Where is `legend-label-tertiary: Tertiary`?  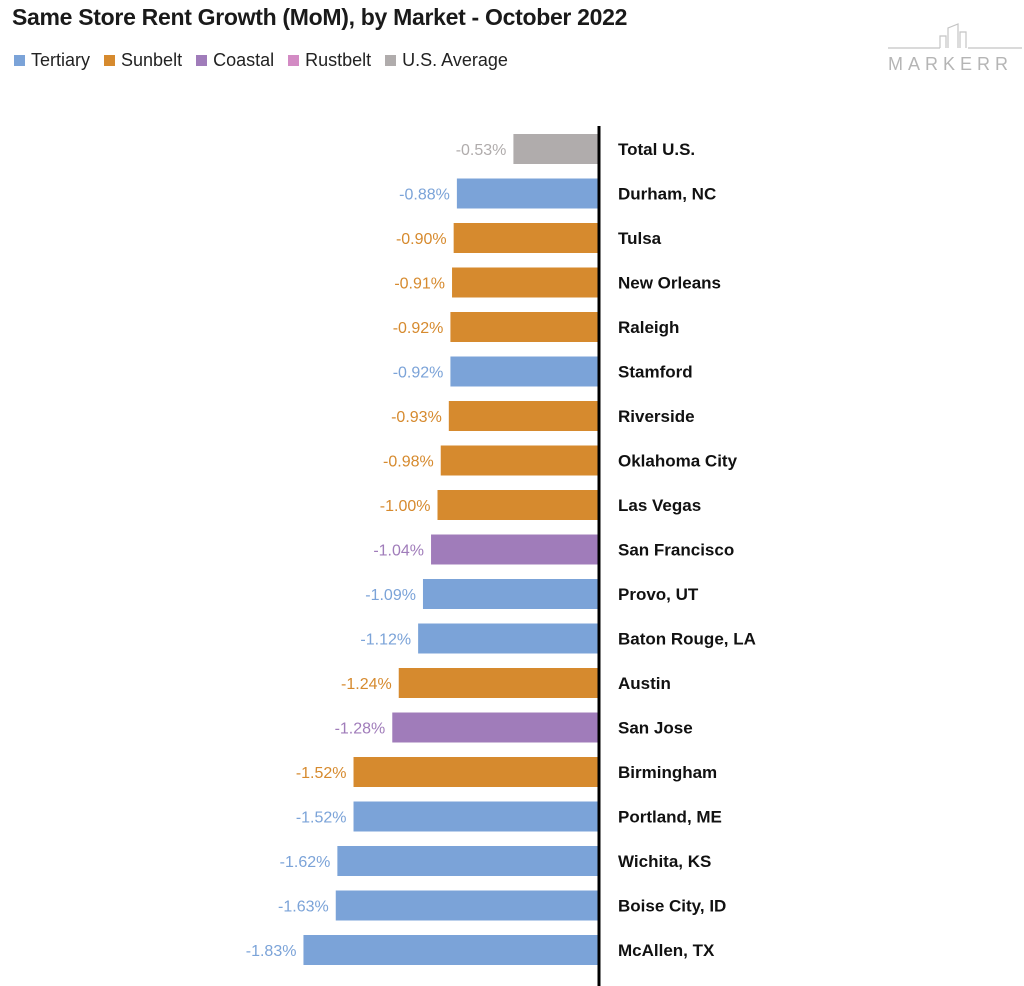
legend-label-tertiary: Tertiary is located at coordinates (61, 60).